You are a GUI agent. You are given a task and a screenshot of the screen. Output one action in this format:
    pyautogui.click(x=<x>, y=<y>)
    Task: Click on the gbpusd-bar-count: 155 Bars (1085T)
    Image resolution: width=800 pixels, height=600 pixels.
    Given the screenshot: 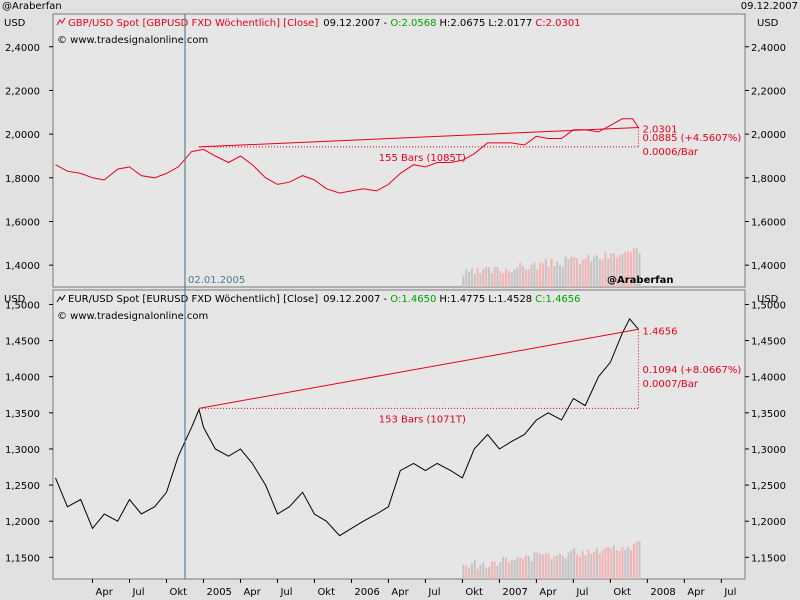 What is the action you would take?
    pyautogui.click(x=422, y=158)
    